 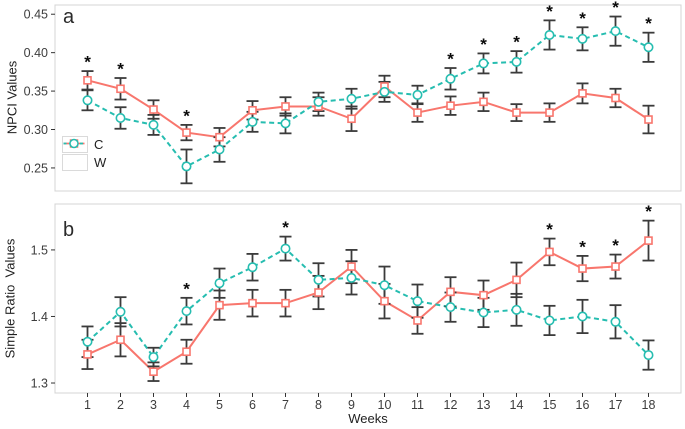 I want to click on x-tick-label: 10, so click(x=385, y=405).